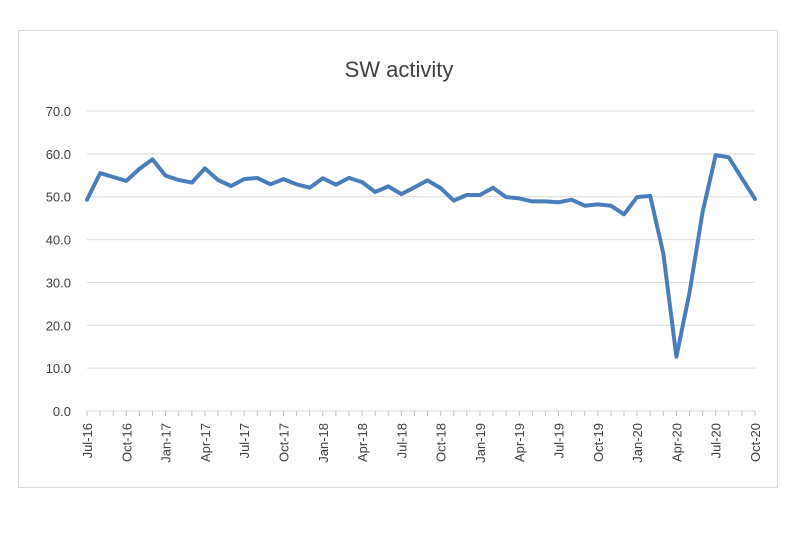  What do you see at coordinates (58, 240) in the screenshot?
I see `y-tick-label: 40.0` at bounding box center [58, 240].